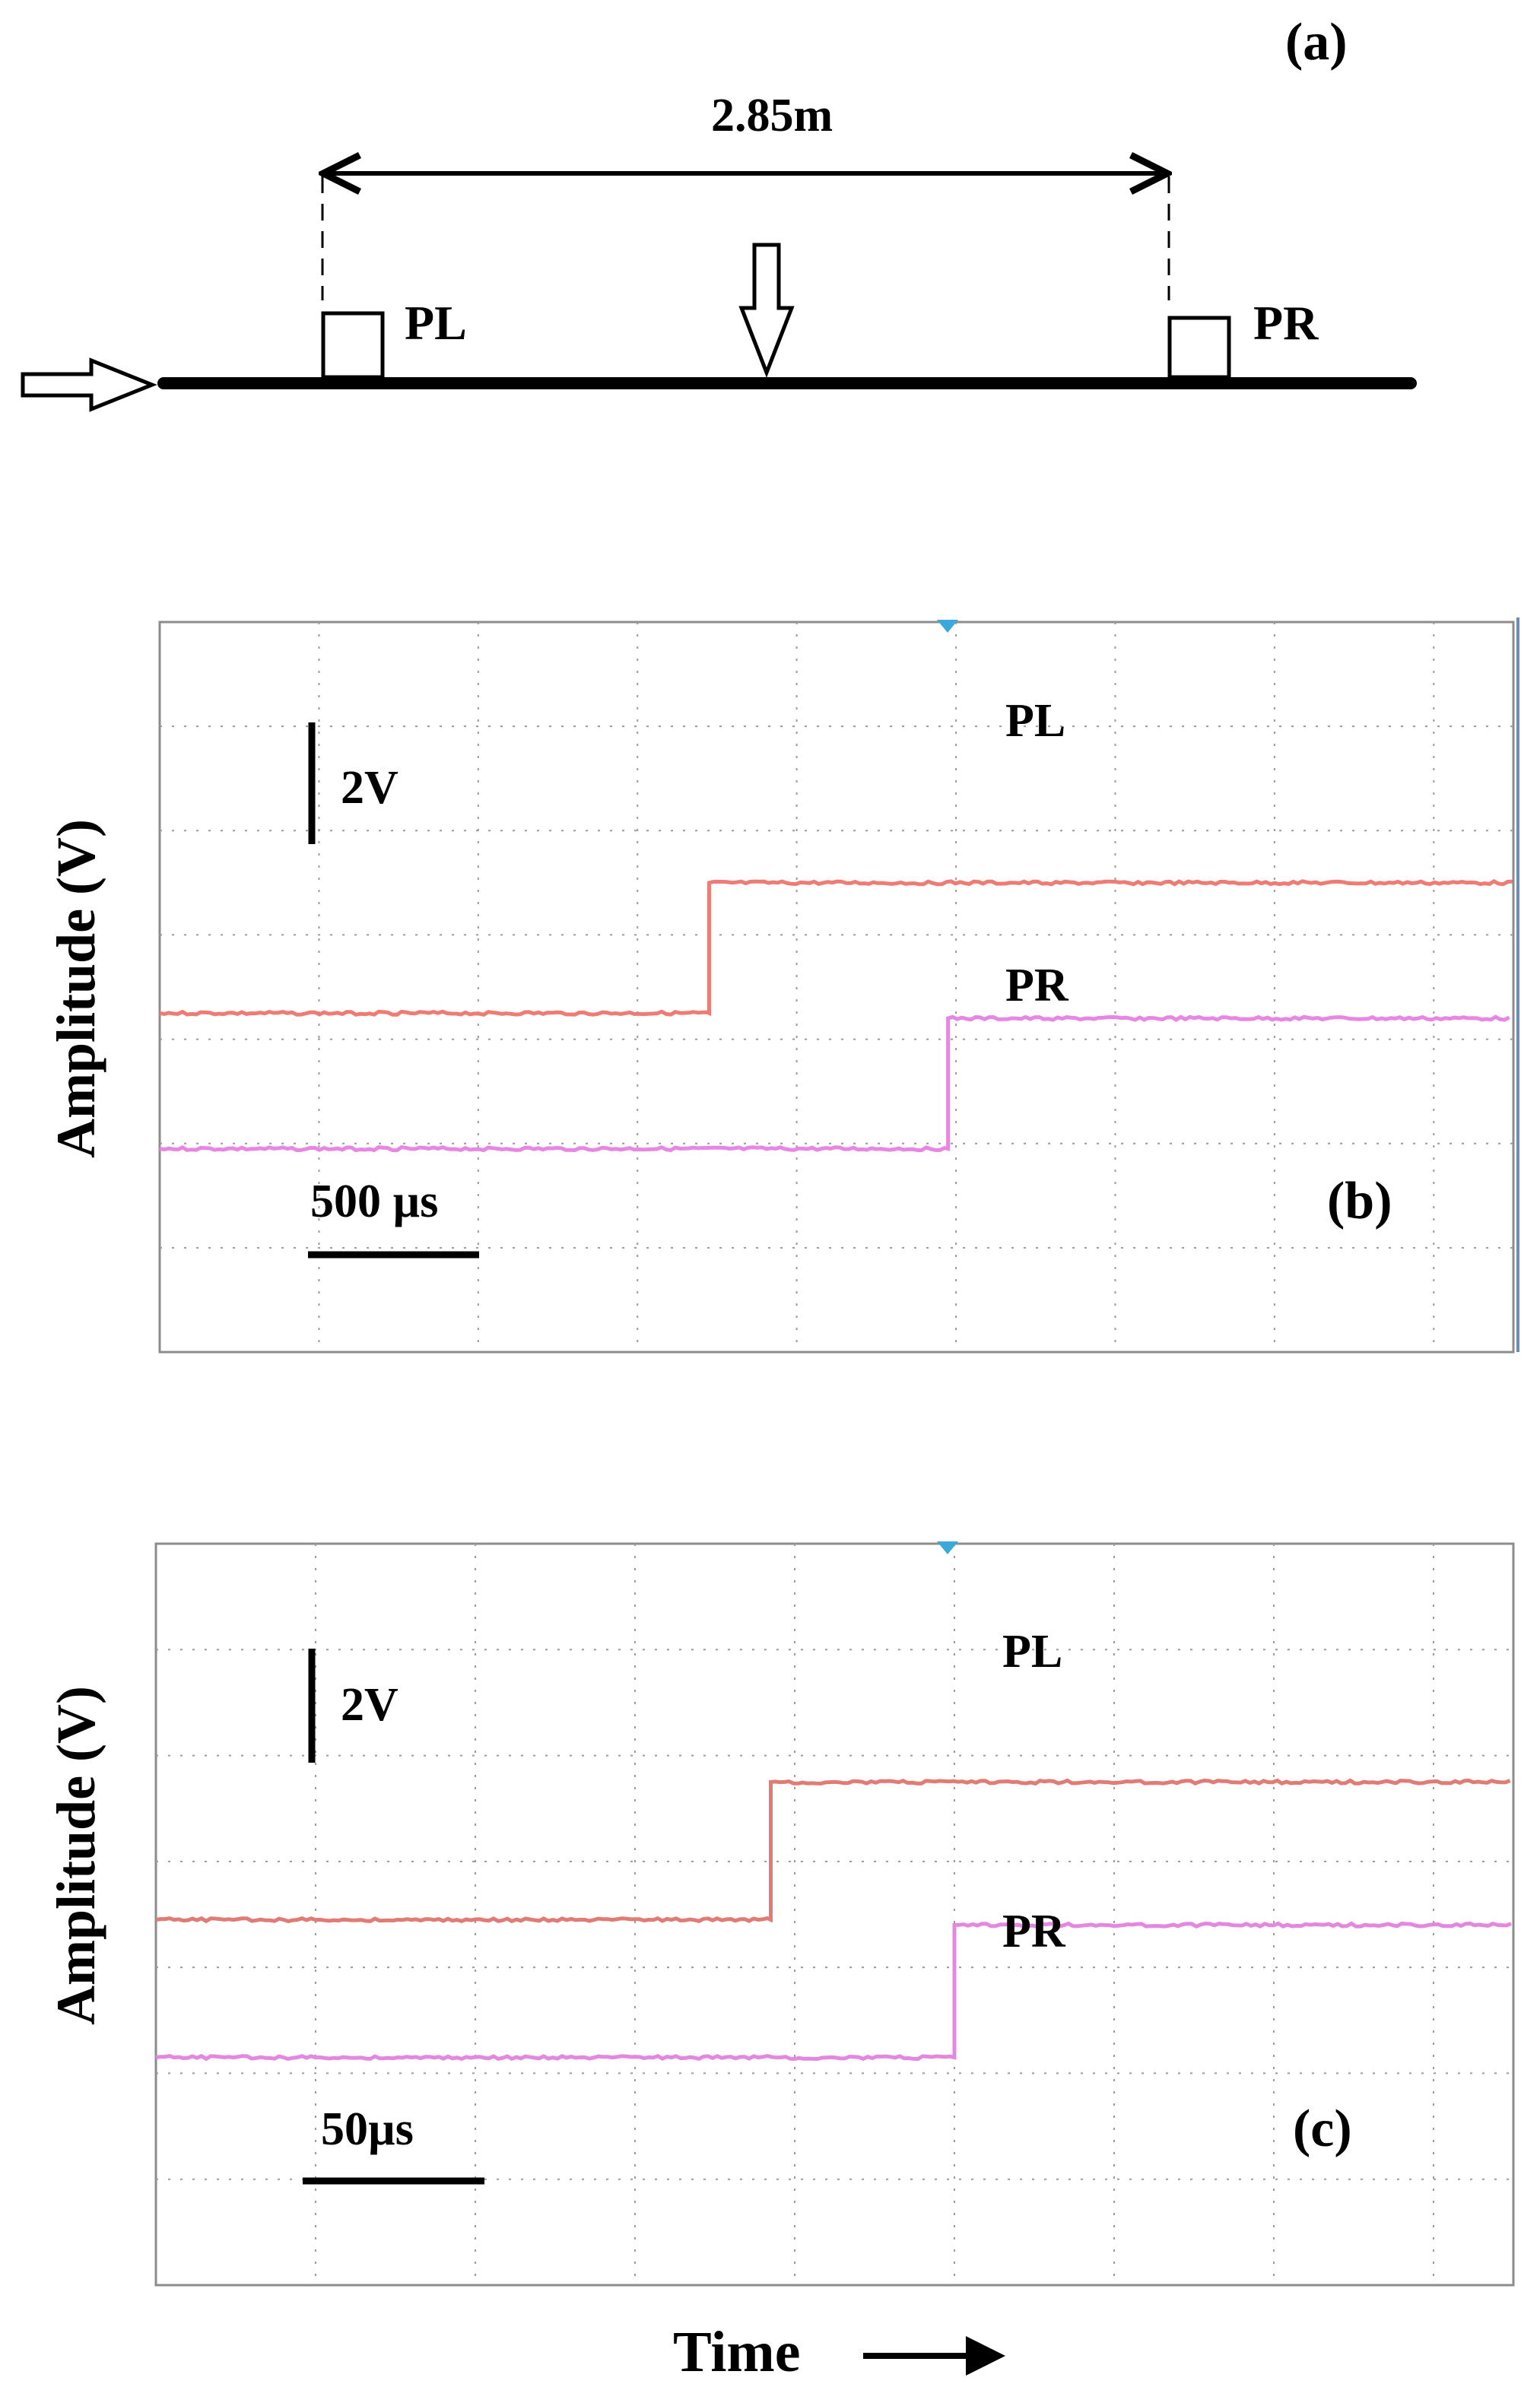 The height and width of the screenshot is (2403, 1540). I want to click on sensor-left-label: PL, so click(436, 323).